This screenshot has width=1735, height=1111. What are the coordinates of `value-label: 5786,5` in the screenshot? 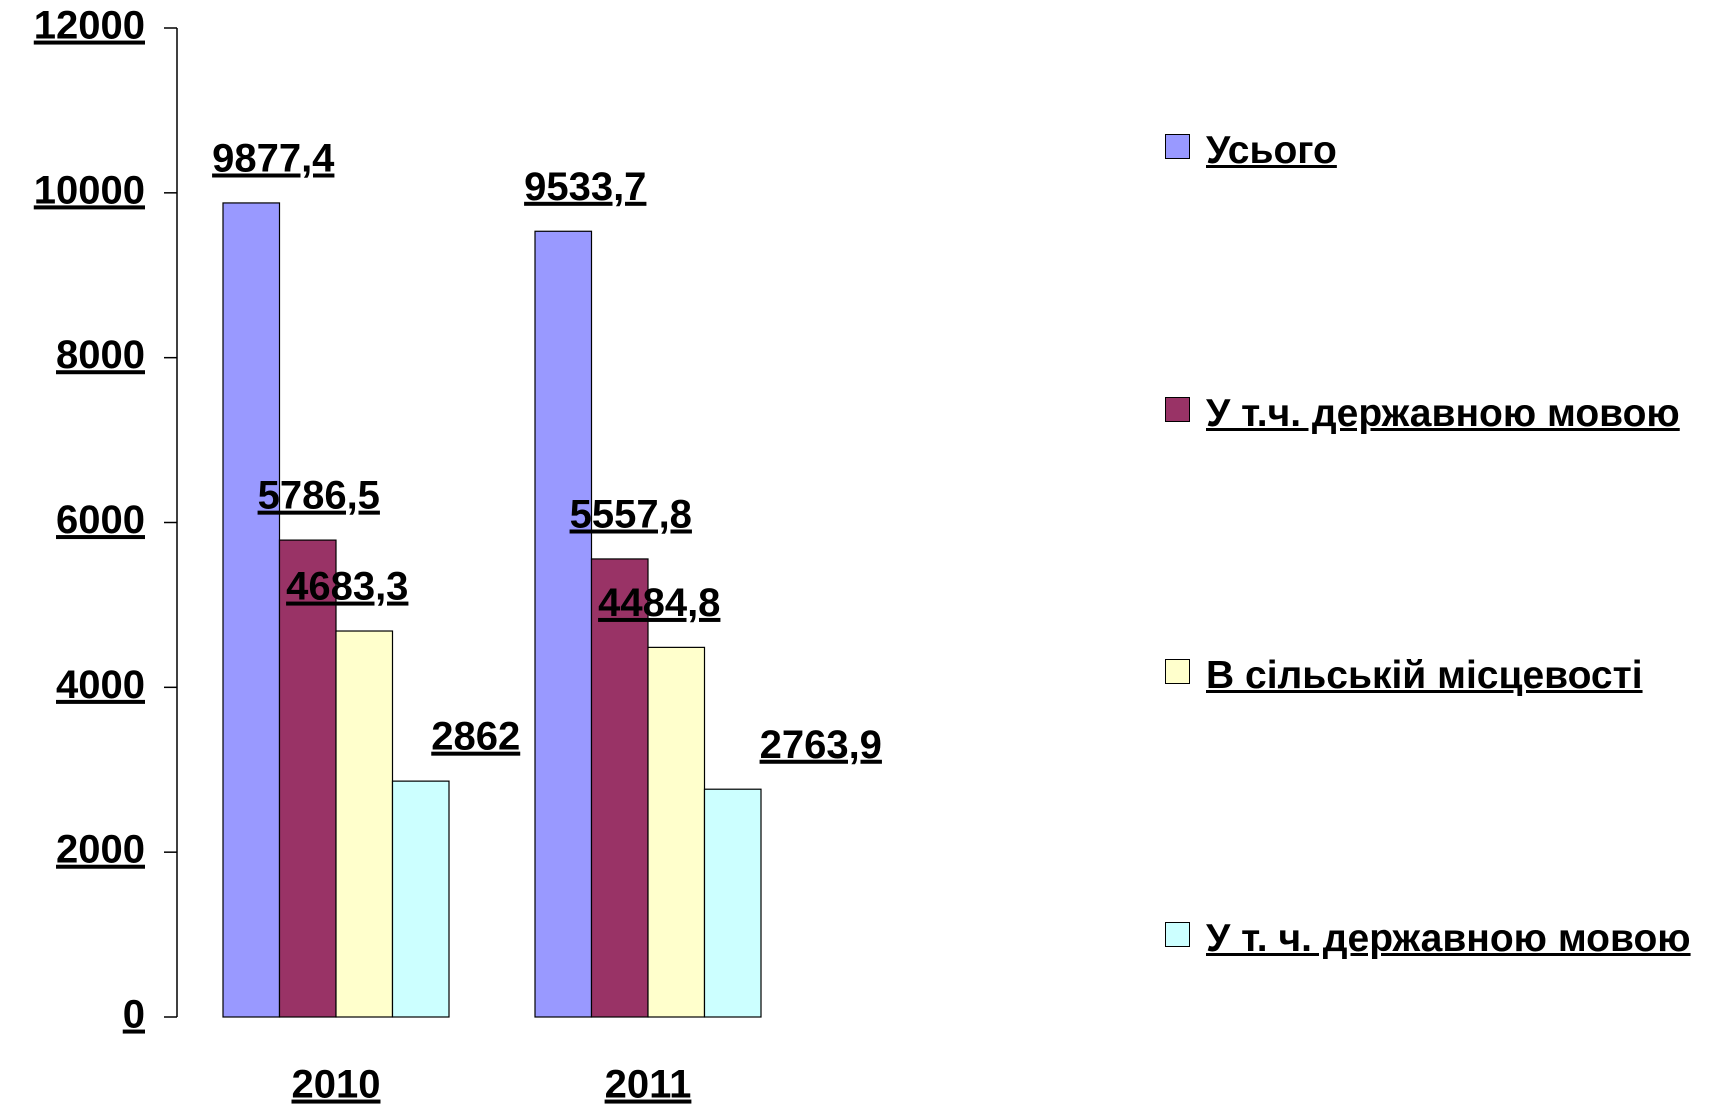 It's located at (319, 496).